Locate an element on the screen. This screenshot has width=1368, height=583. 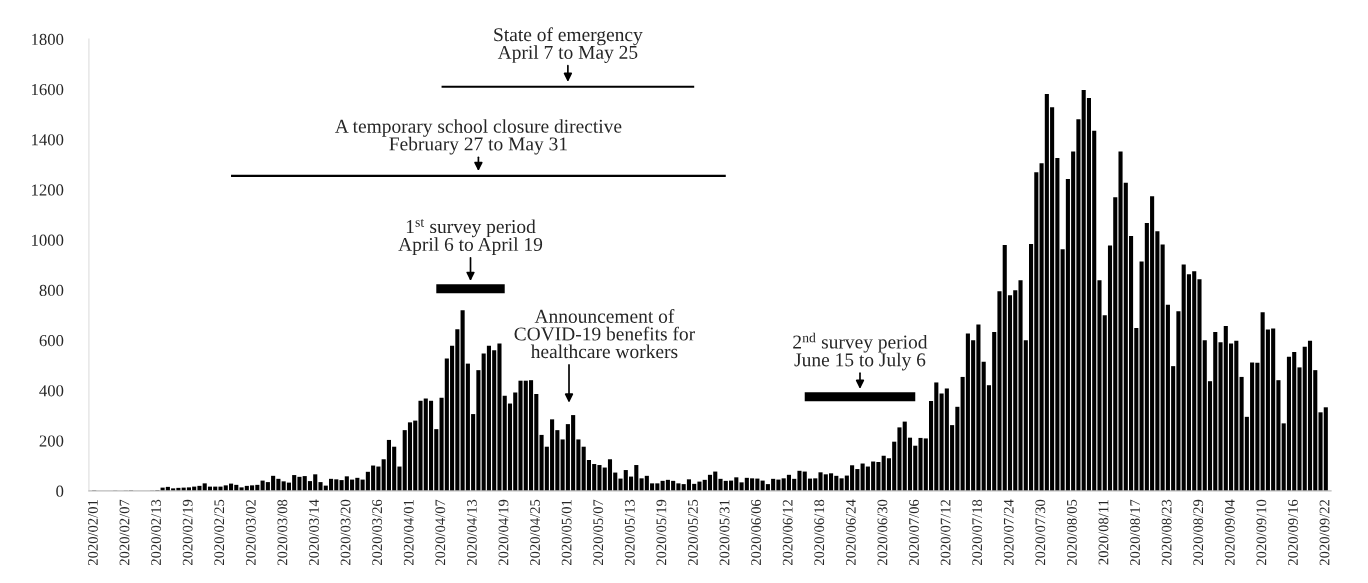
x-tick-label: 2020/03/08 is located at coordinates (282, 532).